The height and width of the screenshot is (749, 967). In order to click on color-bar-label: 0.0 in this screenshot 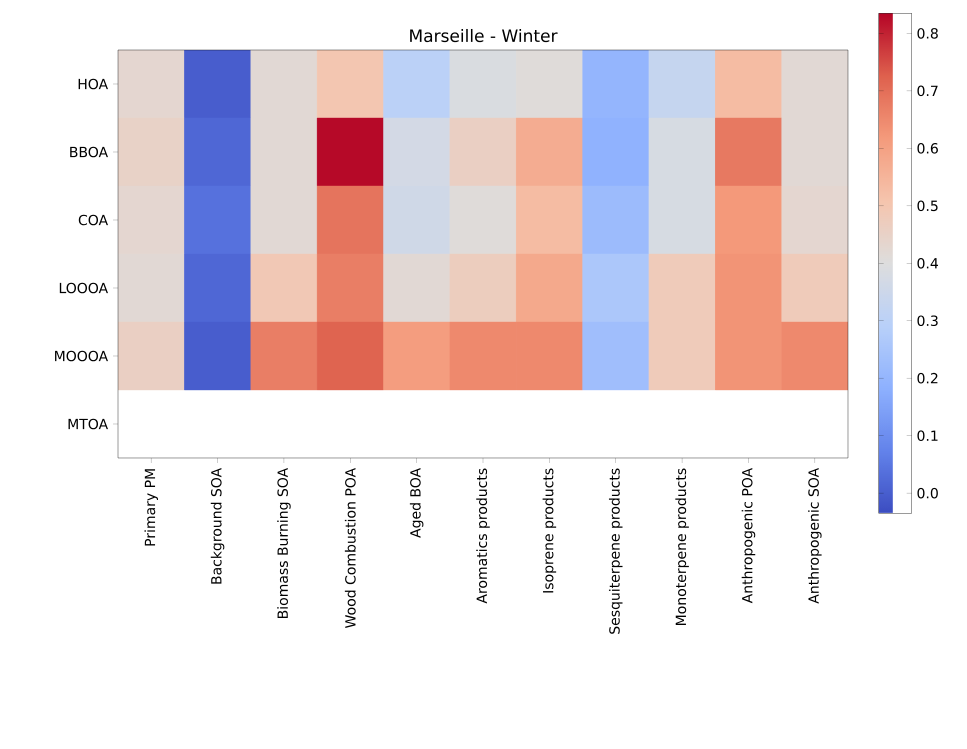, I will do `click(927, 493)`.